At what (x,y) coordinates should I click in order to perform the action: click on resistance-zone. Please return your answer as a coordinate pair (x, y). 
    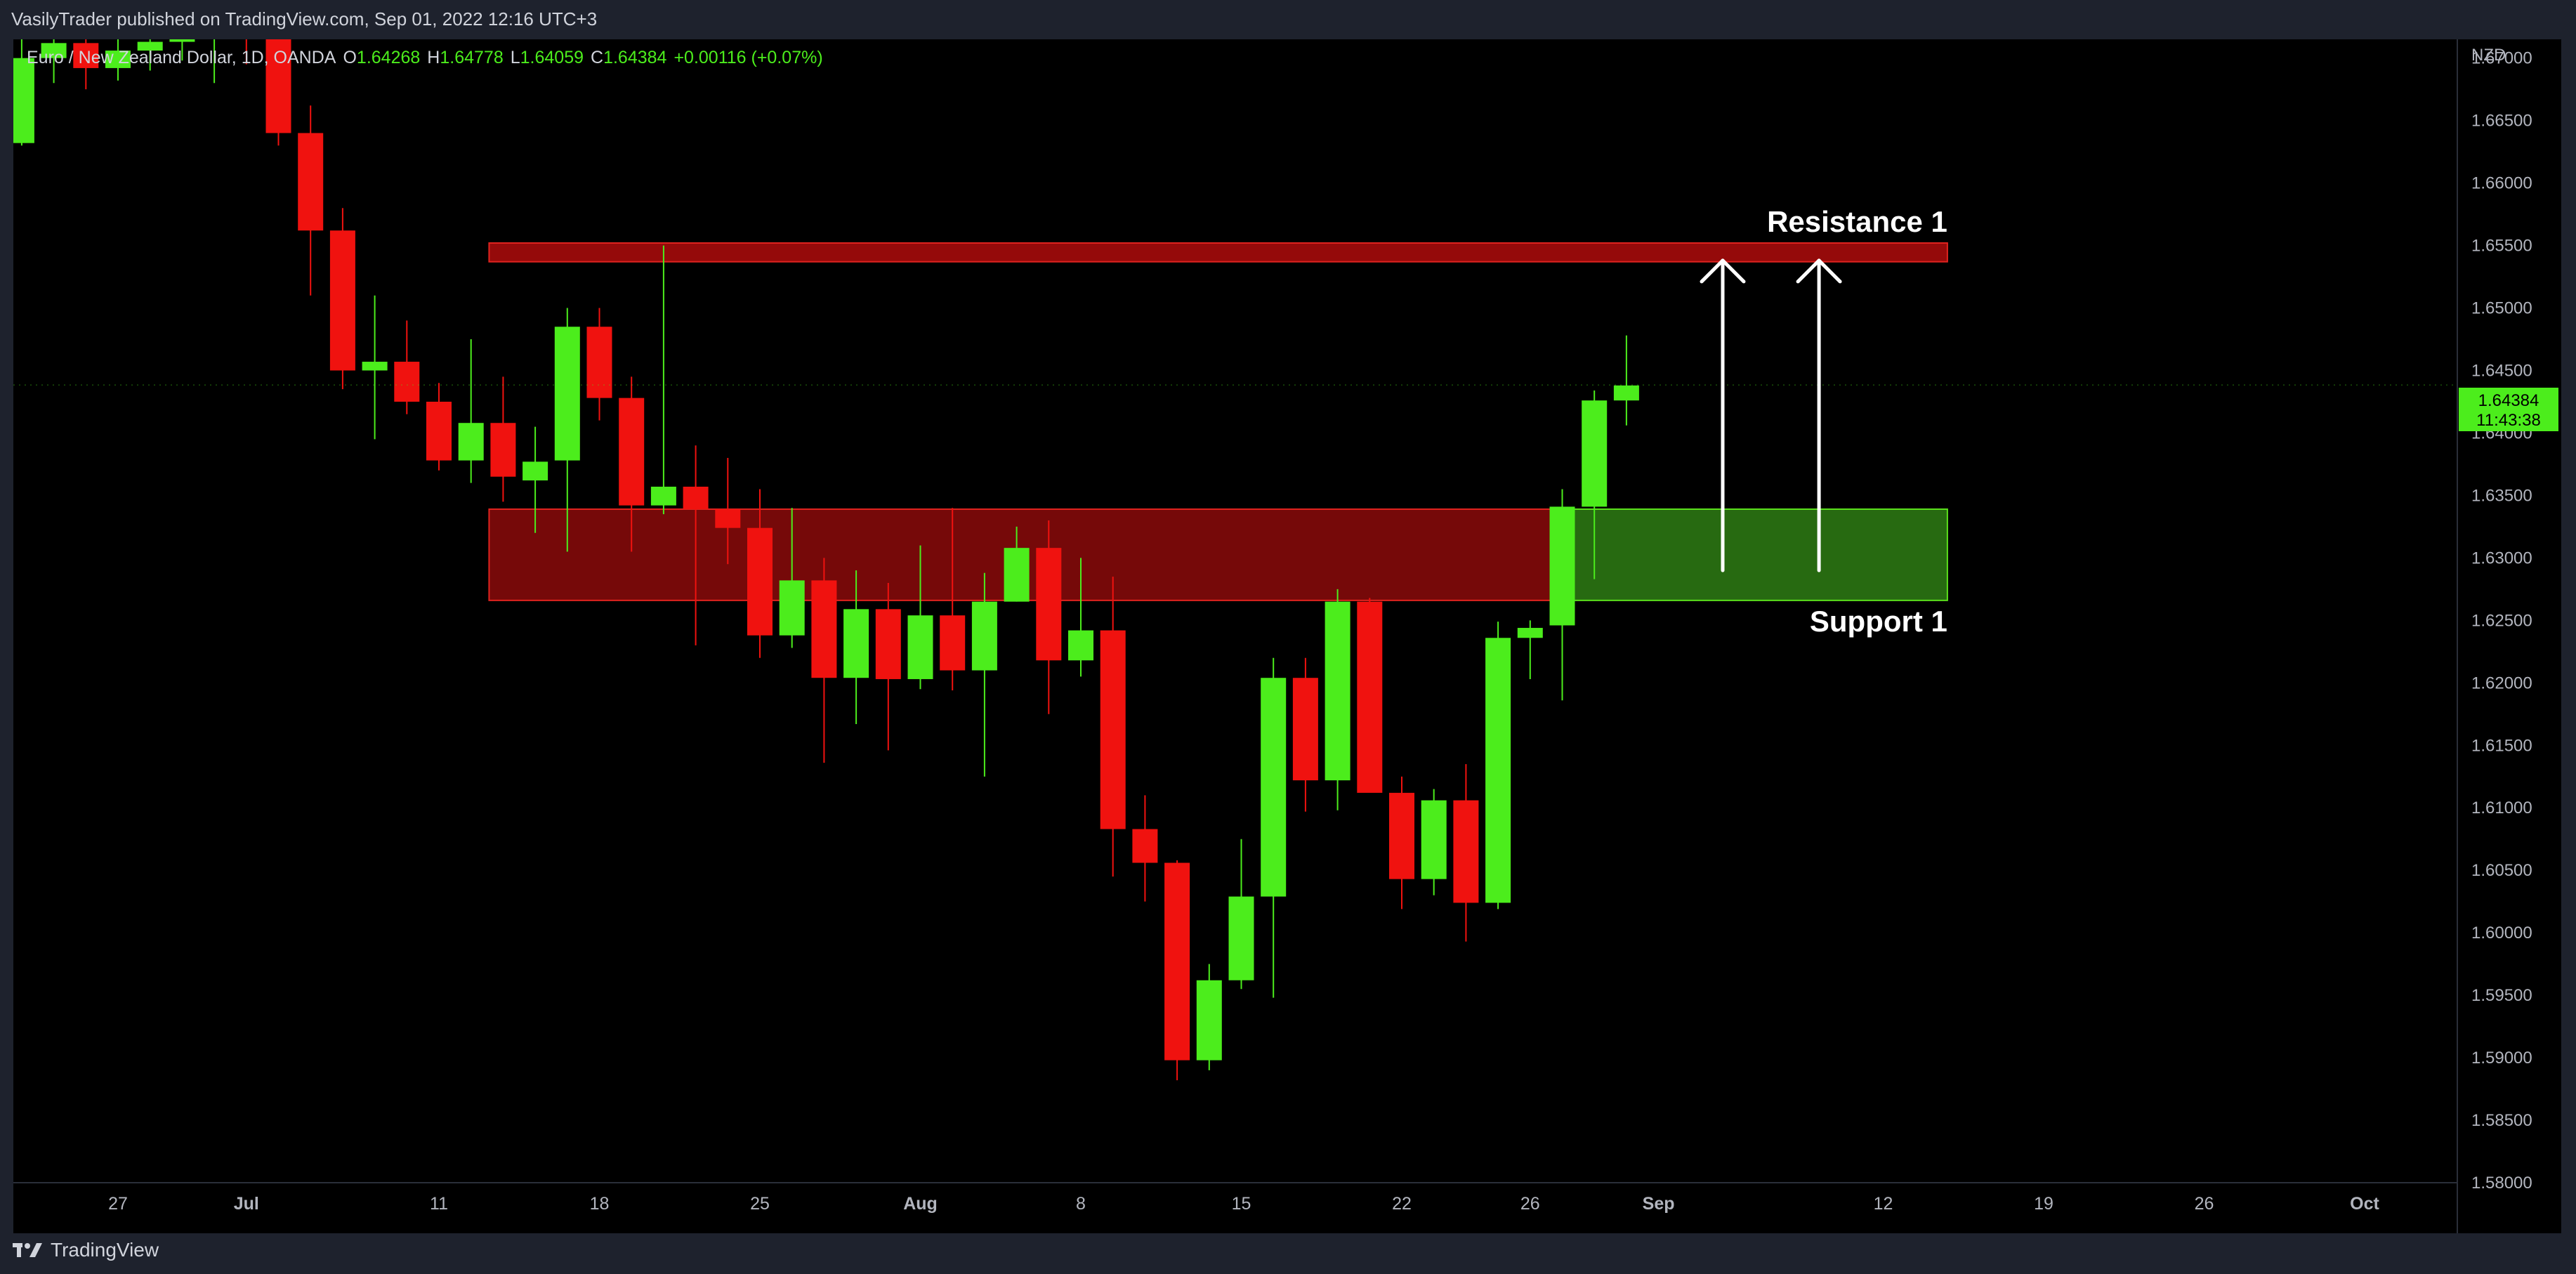
    Looking at the image, I should click on (1218, 252).